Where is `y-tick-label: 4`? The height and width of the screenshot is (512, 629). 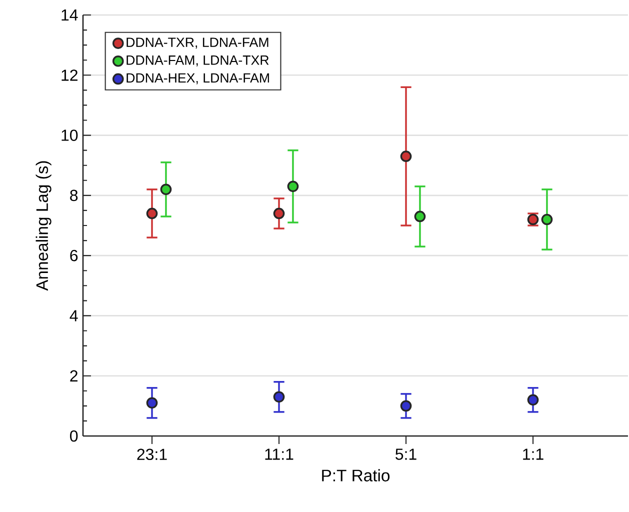 y-tick-label: 4 is located at coordinates (74, 316).